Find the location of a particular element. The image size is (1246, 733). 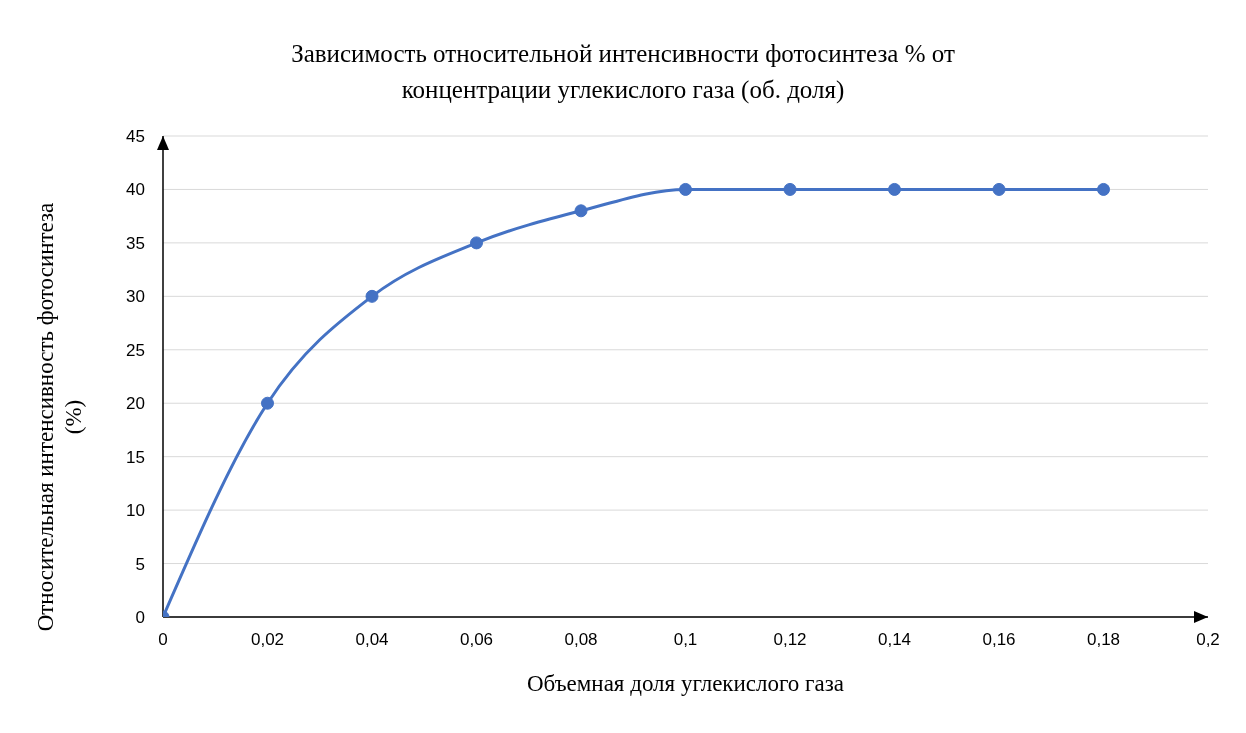

x-tick-label: 0,18 is located at coordinates (1103, 640).